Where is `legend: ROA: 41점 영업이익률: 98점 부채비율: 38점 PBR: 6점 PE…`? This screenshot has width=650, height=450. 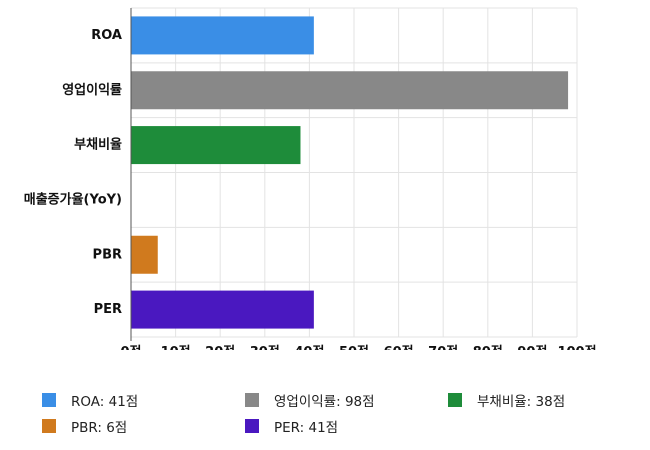 legend: ROA: 41점 영업이익률: 98점 부채비율: 38점 PBR: 6점 PE… is located at coordinates (342, 418).